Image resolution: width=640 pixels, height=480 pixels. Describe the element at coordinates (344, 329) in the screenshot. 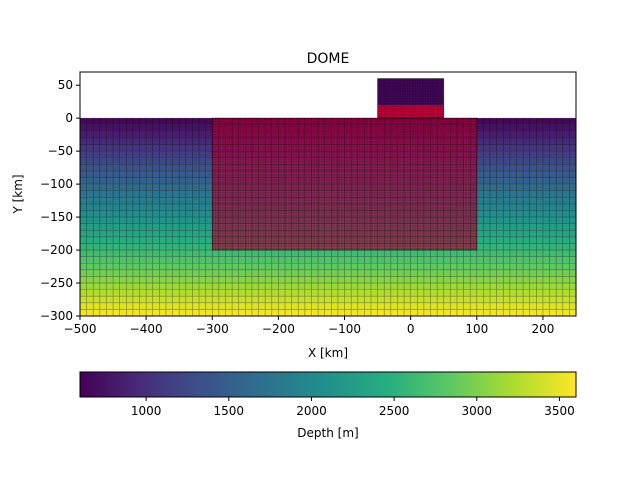

I see `x-tick-label: −100` at that location.